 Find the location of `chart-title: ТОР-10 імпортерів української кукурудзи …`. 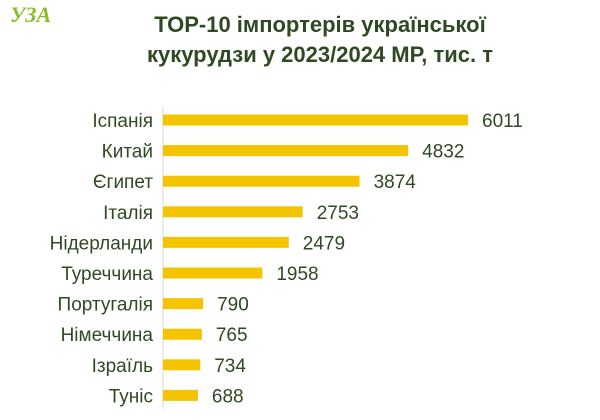

chart-title: ТОР-10 імпортерів української кукурудзи … is located at coordinates (320, 40).